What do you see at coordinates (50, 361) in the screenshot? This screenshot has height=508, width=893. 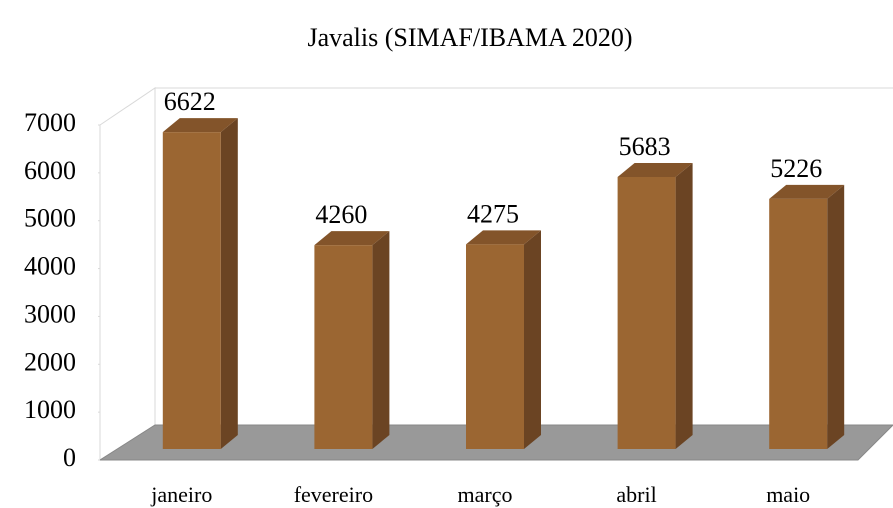 I see `y-tick-label: 2000` at bounding box center [50, 361].